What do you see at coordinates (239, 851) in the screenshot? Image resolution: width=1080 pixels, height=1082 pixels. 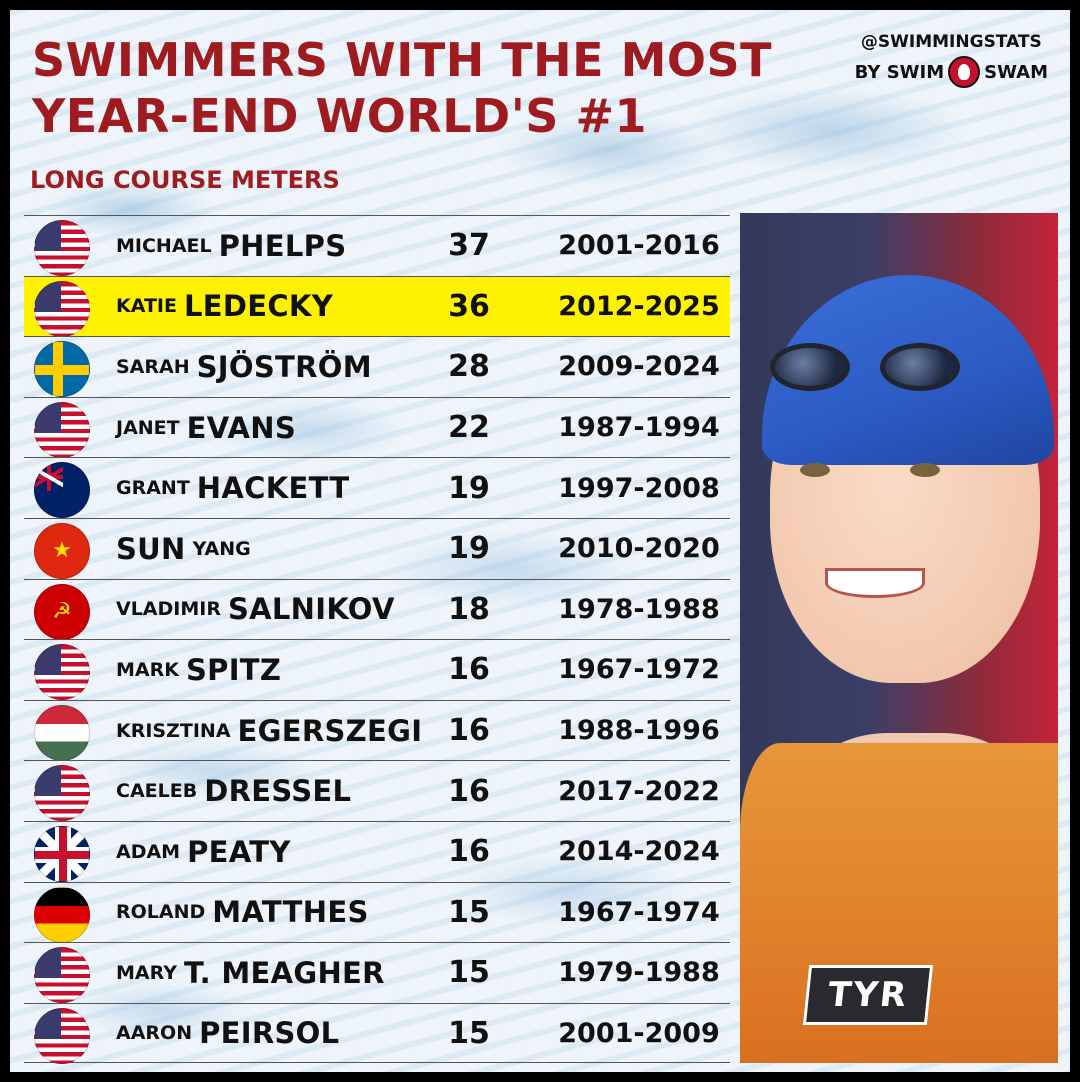 I see `swimmer-last-name: PEATY` at bounding box center [239, 851].